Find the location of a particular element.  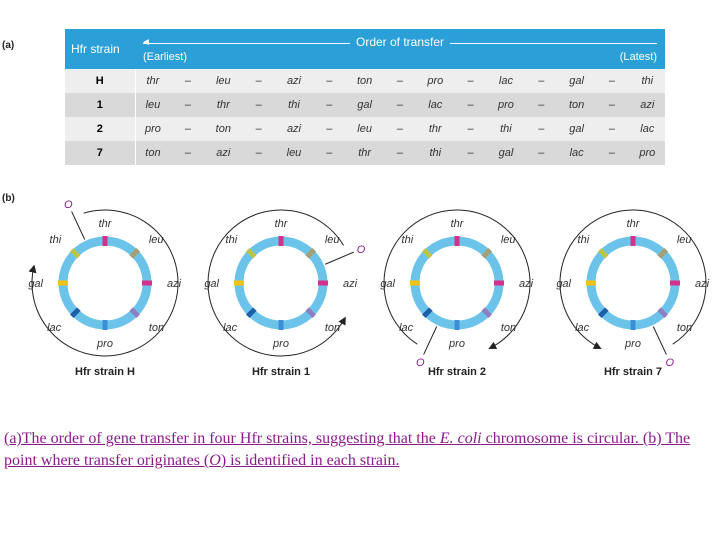

table-row: 7 ton – azi – leu – thr – thi – gal – lac – pro is located at coordinates (365, 153).